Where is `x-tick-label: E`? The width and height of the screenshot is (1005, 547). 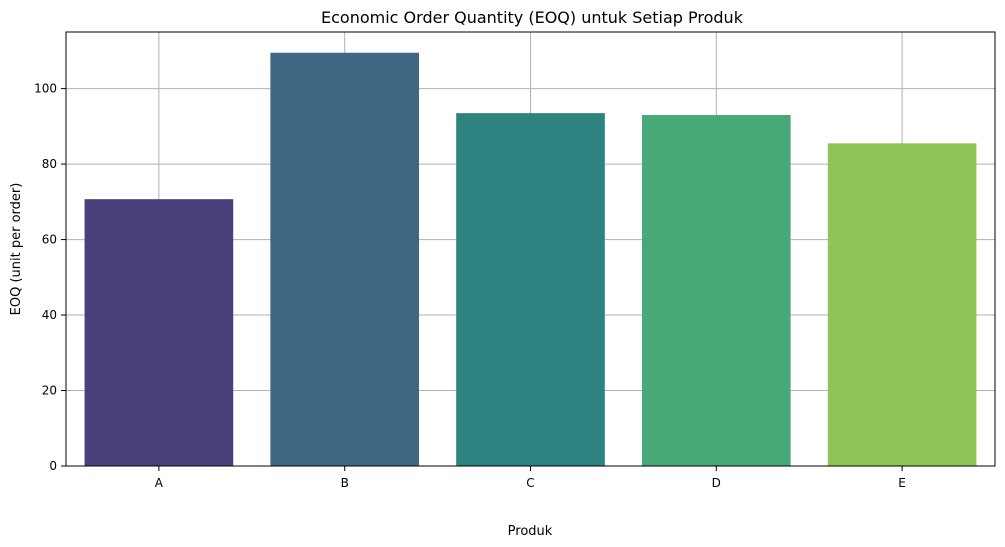 x-tick-label: E is located at coordinates (902, 483).